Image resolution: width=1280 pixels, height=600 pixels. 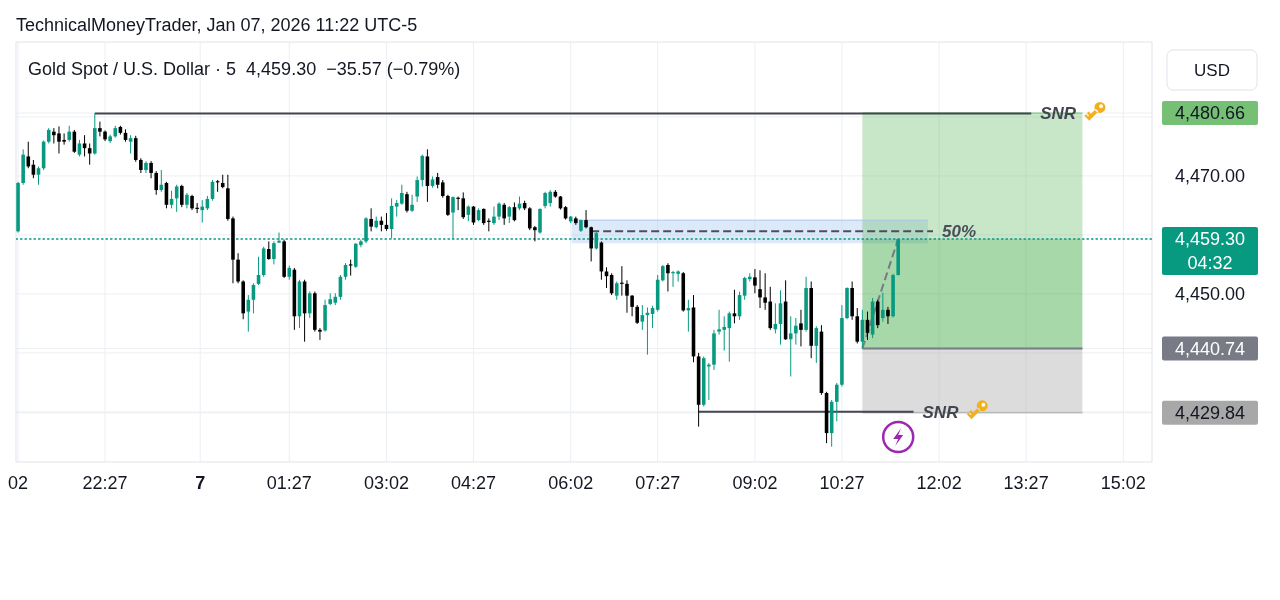 I want to click on series-label: 50%, so click(x=959, y=232).